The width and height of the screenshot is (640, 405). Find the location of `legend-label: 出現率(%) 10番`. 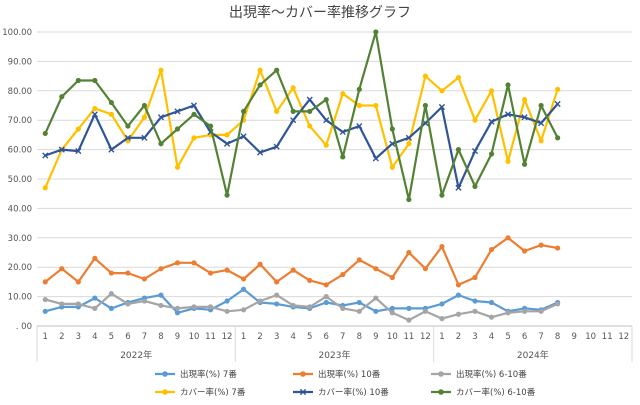

legend-label: 出現率(%) 10番 is located at coordinates (349, 374).